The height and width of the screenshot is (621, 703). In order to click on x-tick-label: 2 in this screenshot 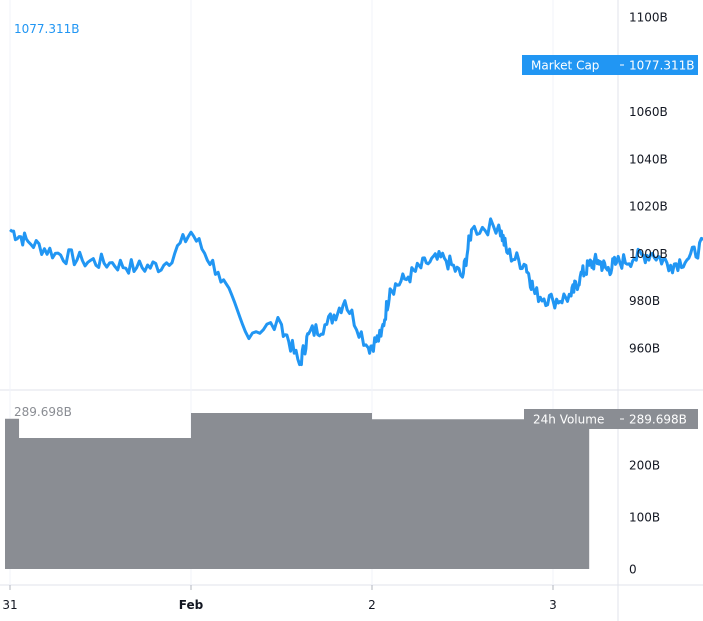, I will do `click(372, 605)`.